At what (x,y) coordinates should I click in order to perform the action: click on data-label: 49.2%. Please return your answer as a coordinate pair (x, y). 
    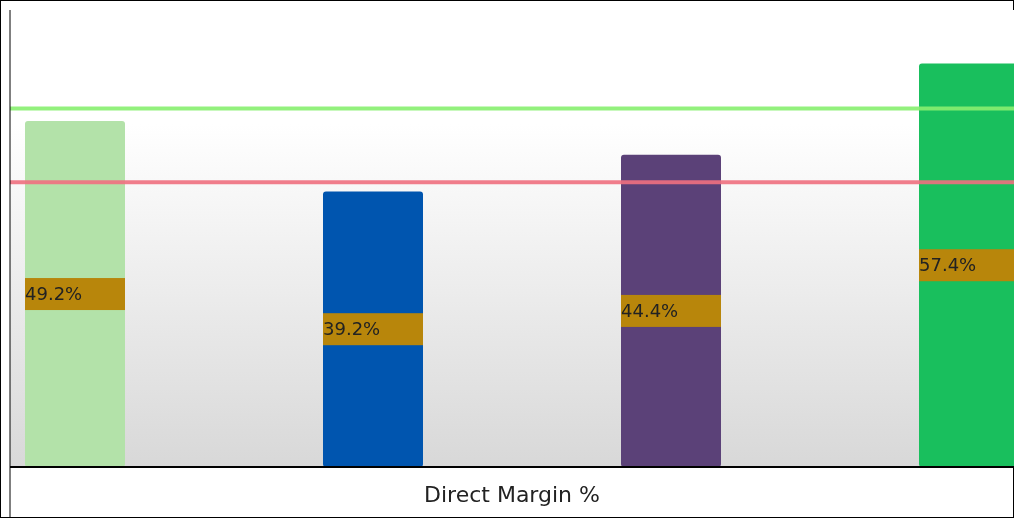
    Looking at the image, I should click on (54, 294).